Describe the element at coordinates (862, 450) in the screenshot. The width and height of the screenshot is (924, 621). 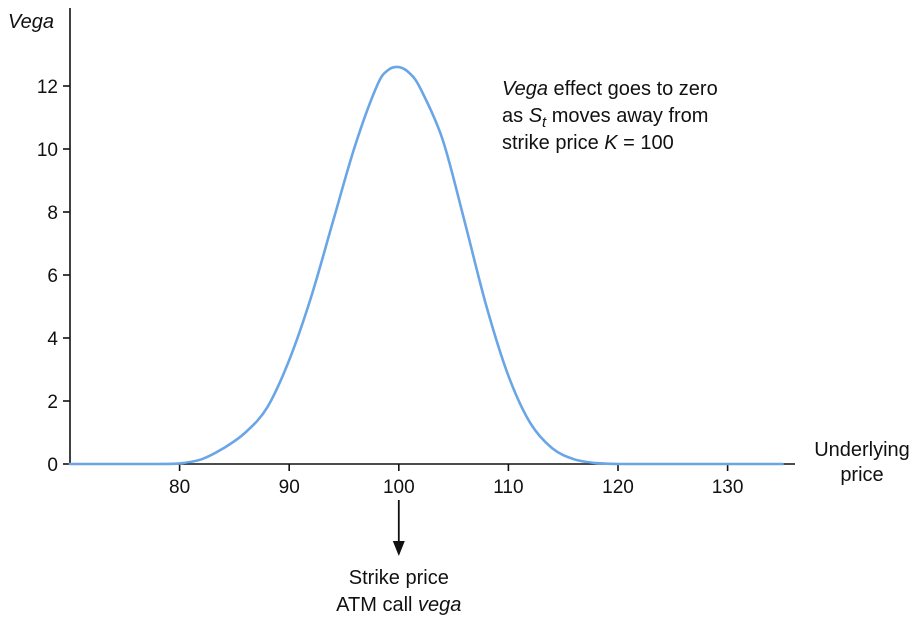
I see `x-axis-label-line-1: Underlying` at that location.